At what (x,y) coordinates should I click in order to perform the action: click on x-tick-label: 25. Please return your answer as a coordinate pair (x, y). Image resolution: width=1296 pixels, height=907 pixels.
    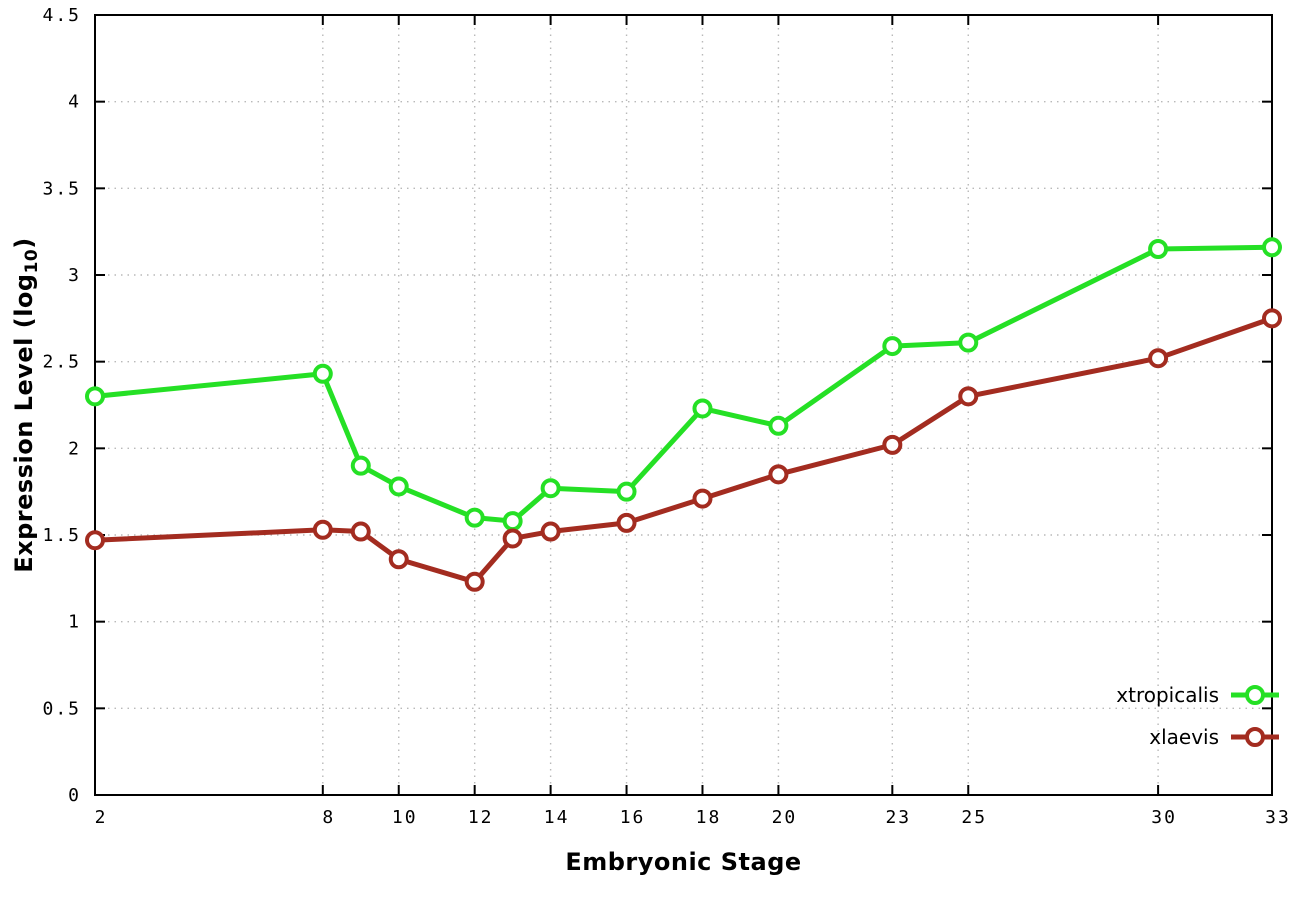
    Looking at the image, I should click on (974, 817).